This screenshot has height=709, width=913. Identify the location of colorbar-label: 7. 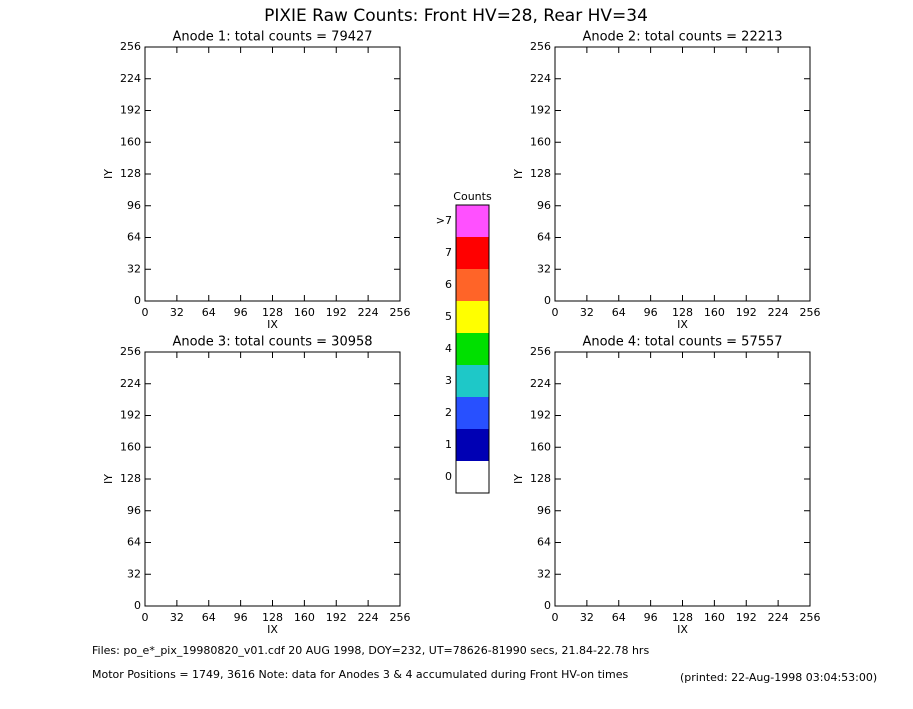
(448, 252).